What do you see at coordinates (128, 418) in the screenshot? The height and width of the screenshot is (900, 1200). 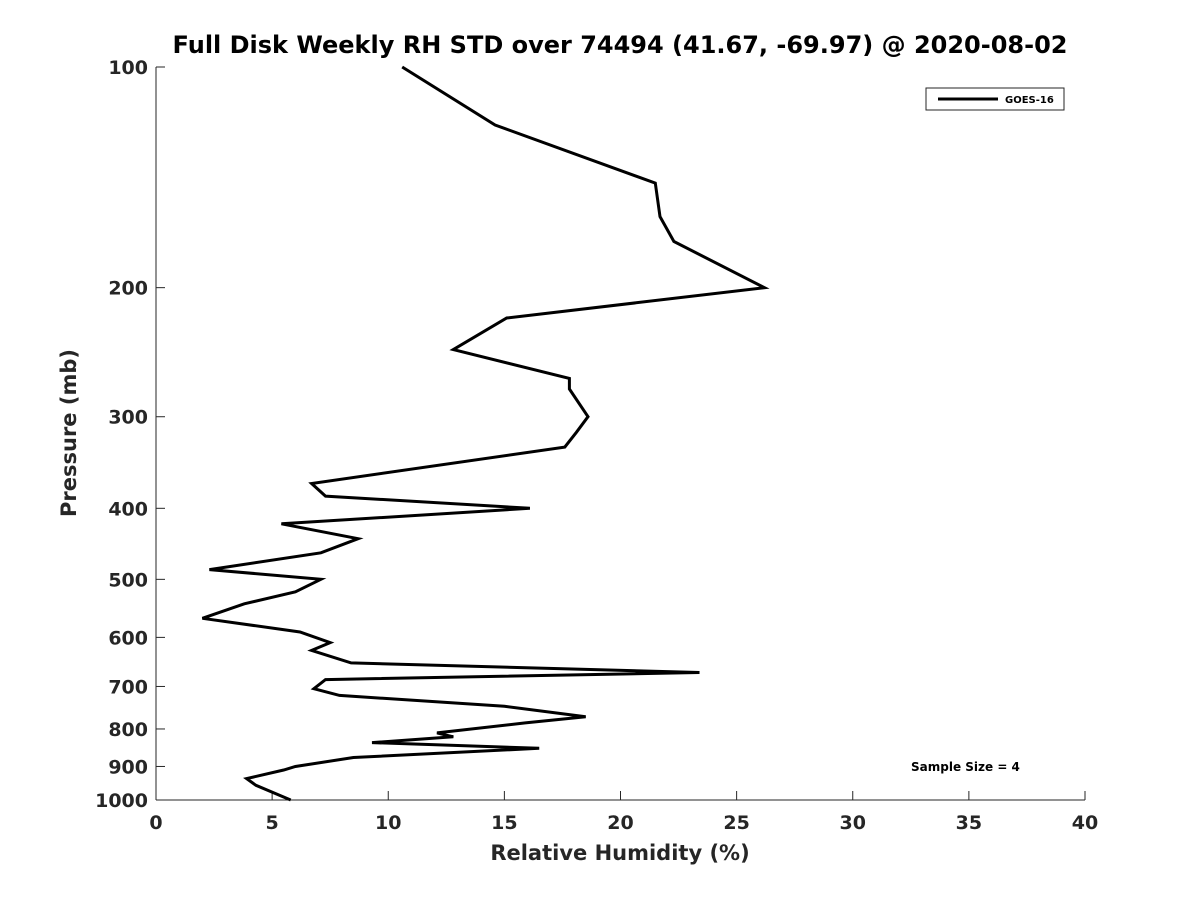 I see `y-tick-label: 300` at bounding box center [128, 418].